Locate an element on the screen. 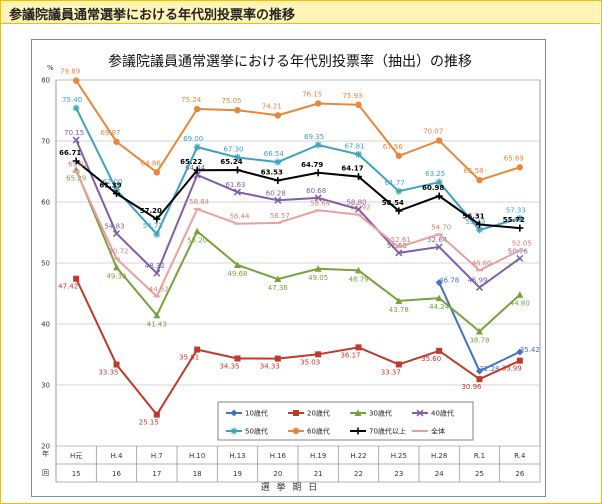 The width and height of the screenshot is (602, 504). data-label: 75.24 is located at coordinates (191, 100).